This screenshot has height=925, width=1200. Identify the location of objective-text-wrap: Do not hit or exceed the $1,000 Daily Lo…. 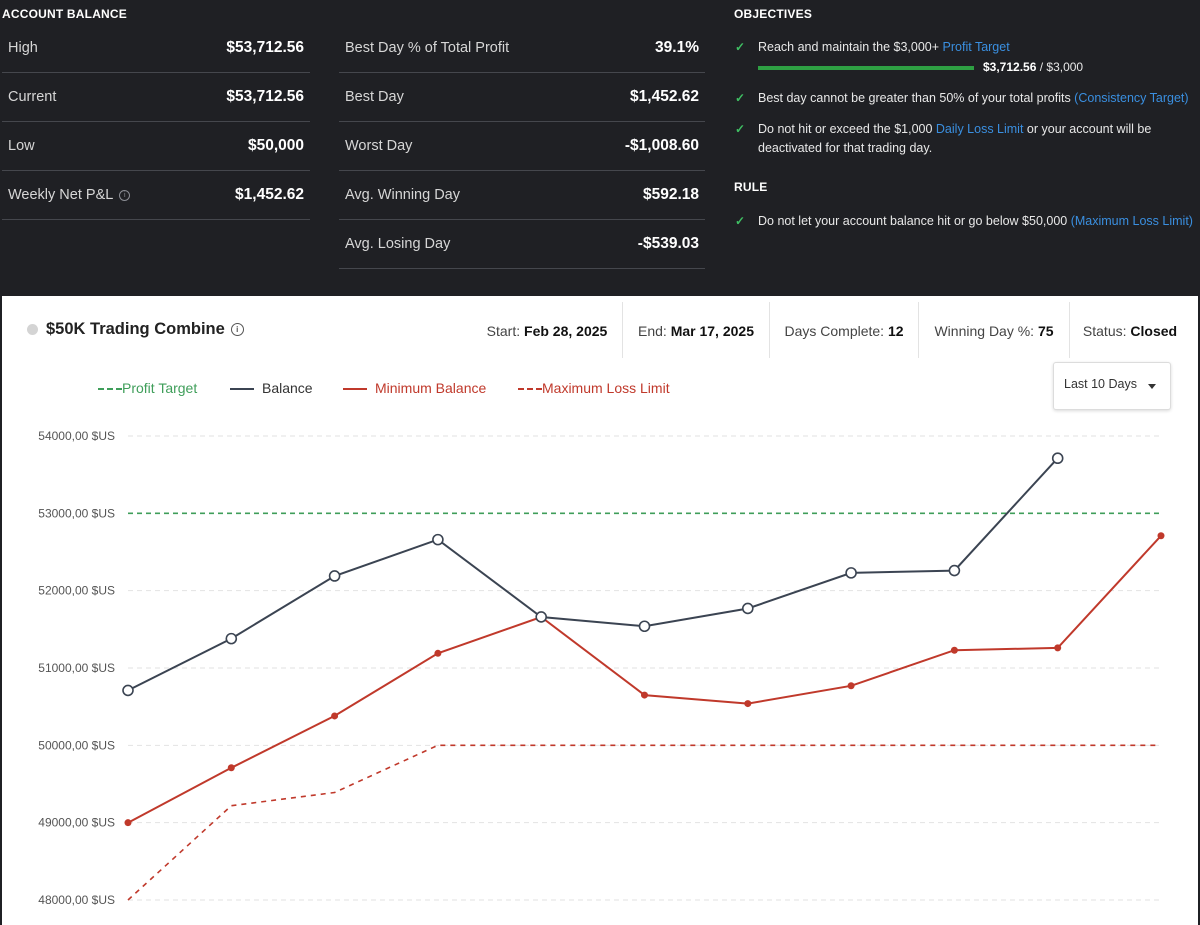
(968, 139).